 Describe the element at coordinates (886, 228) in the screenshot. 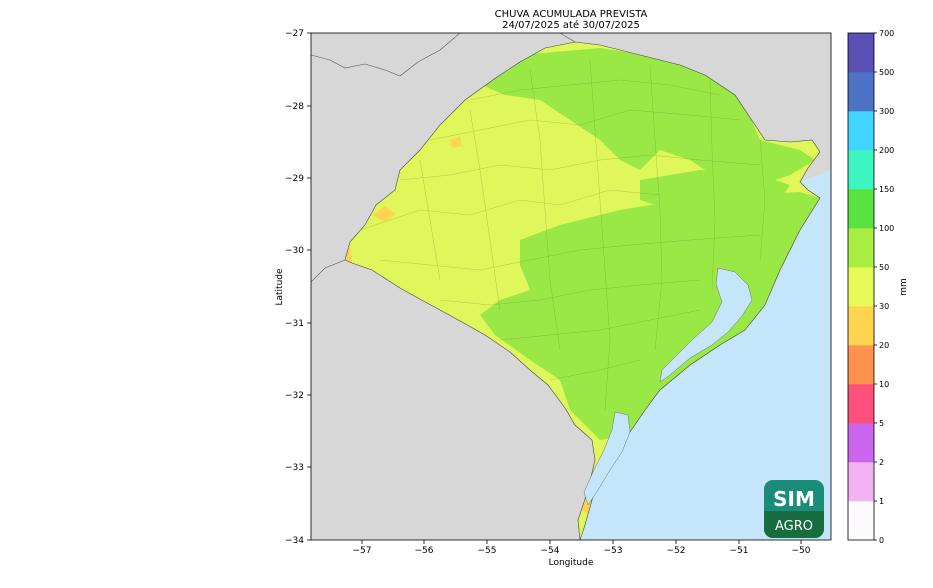

I see `colorbar-label: 100` at that location.